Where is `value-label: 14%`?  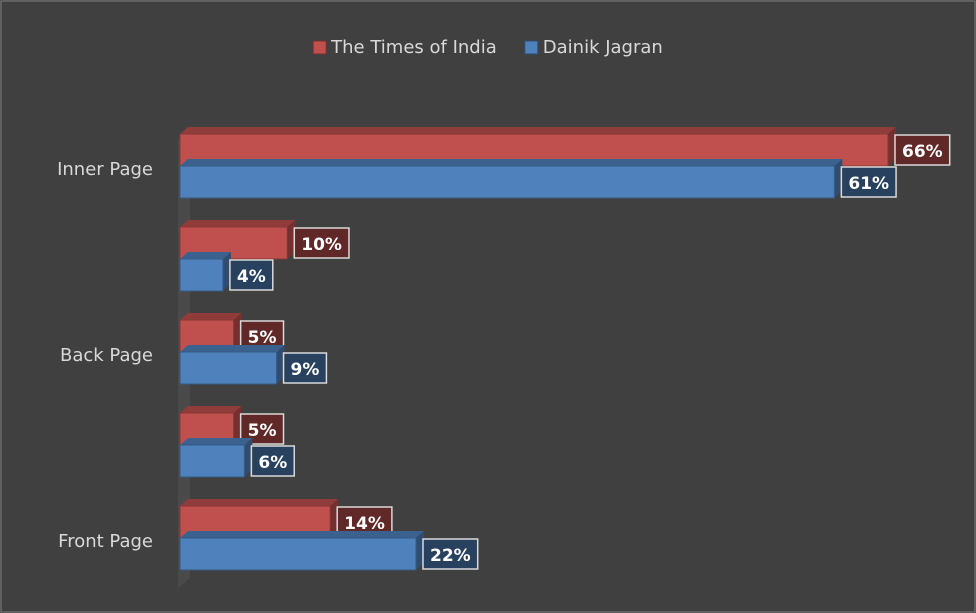 value-label: 14% is located at coordinates (364, 524).